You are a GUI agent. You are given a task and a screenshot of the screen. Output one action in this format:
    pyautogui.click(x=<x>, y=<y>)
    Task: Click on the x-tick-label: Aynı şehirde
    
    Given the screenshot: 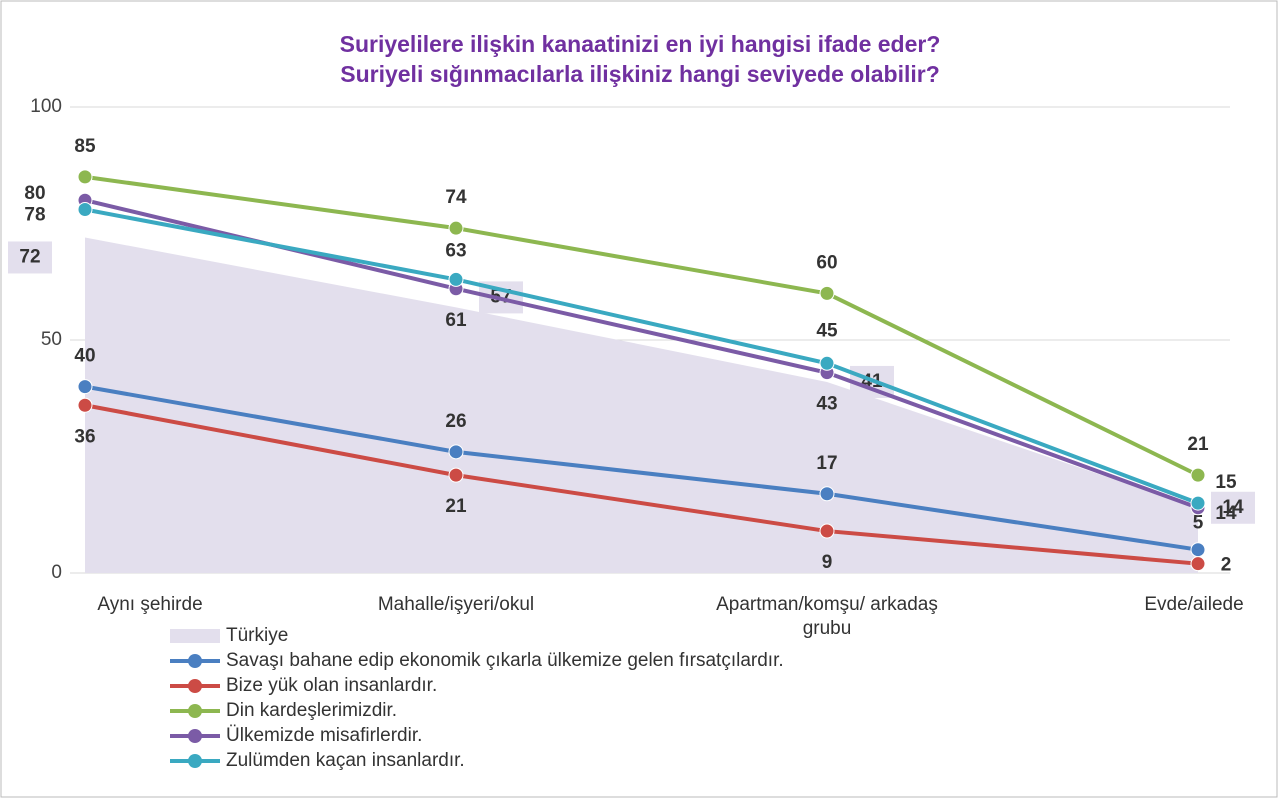 What is the action you would take?
    pyautogui.click(x=150, y=604)
    